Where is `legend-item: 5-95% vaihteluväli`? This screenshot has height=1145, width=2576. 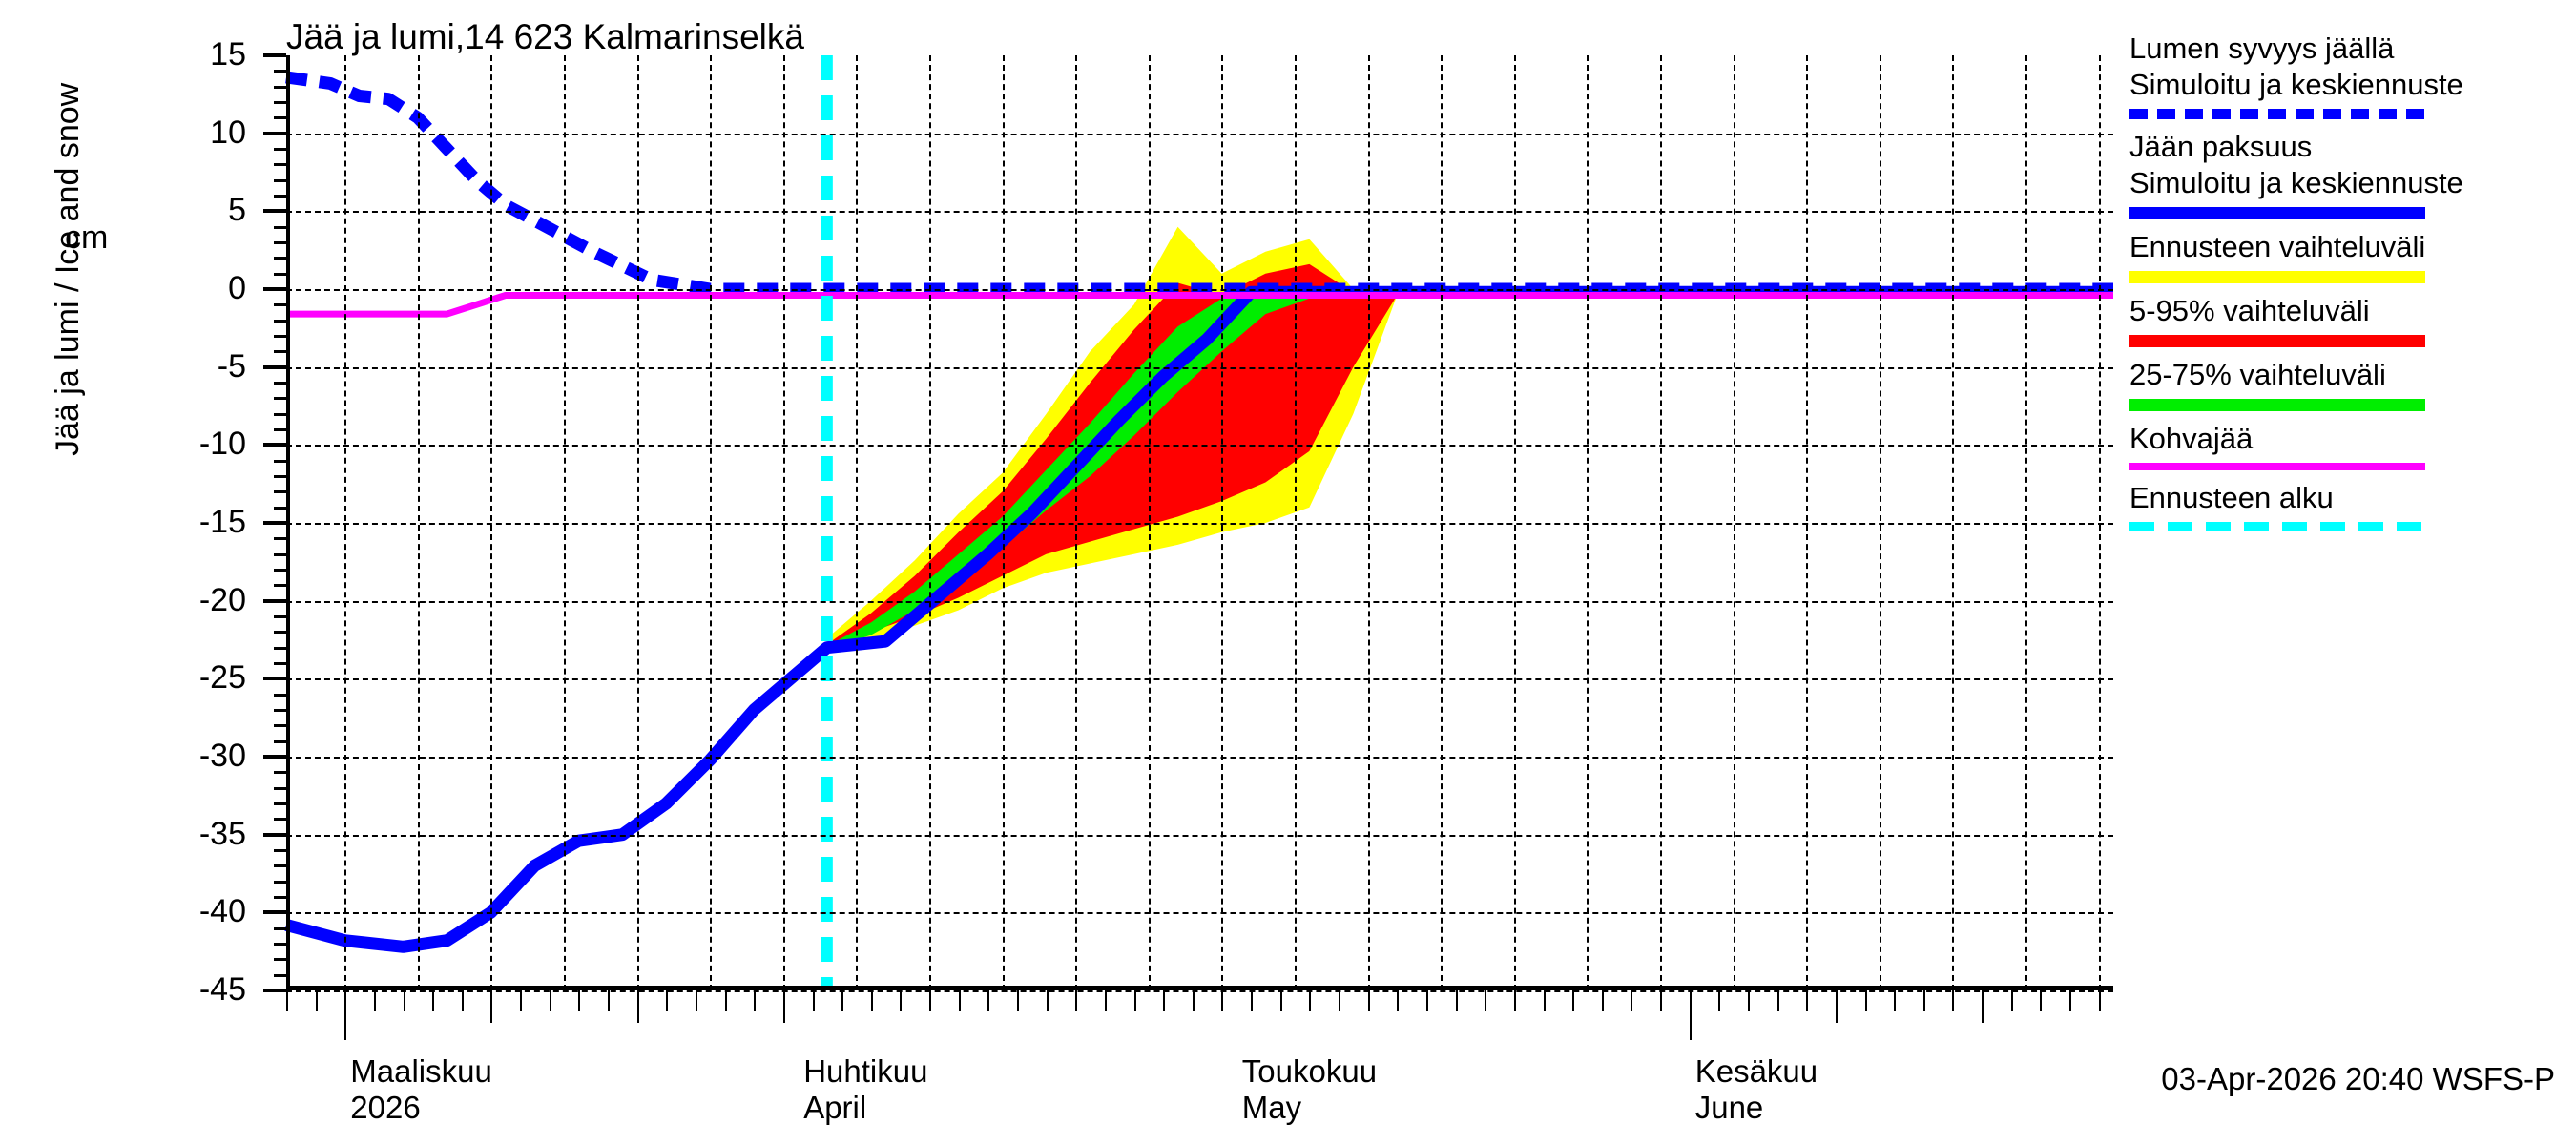 legend-item: 5-95% vaihteluväli is located at coordinates (2352, 320).